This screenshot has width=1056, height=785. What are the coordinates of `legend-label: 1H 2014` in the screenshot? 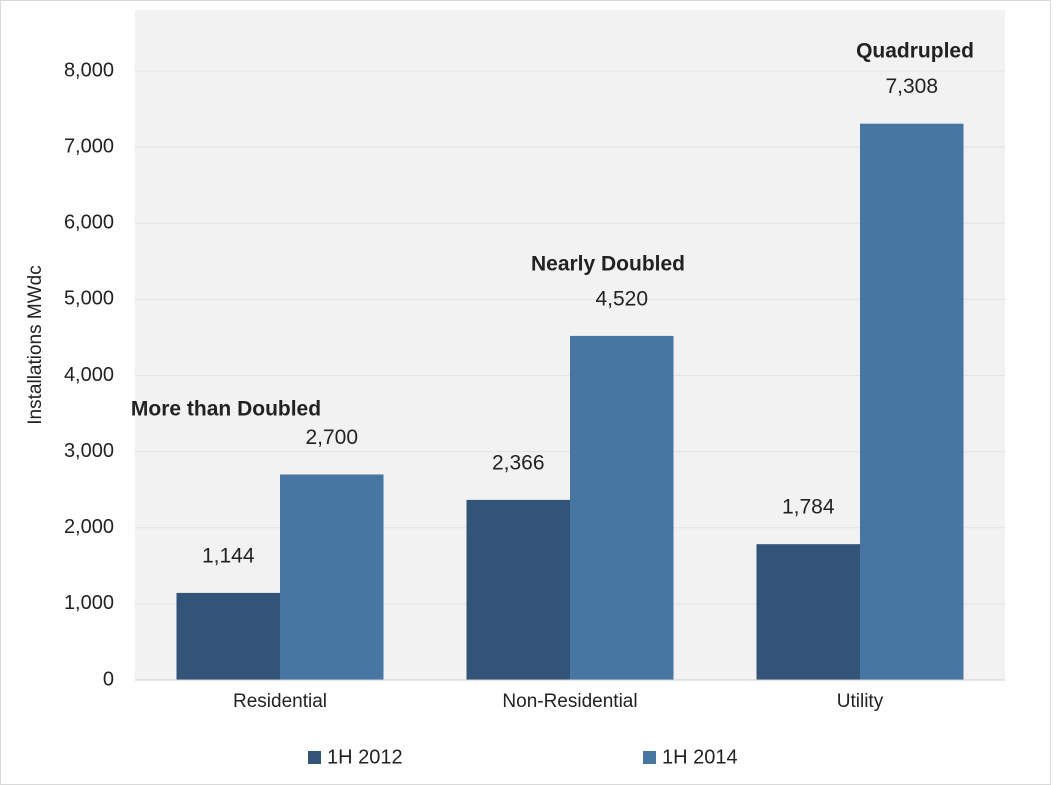 It's located at (700, 757).